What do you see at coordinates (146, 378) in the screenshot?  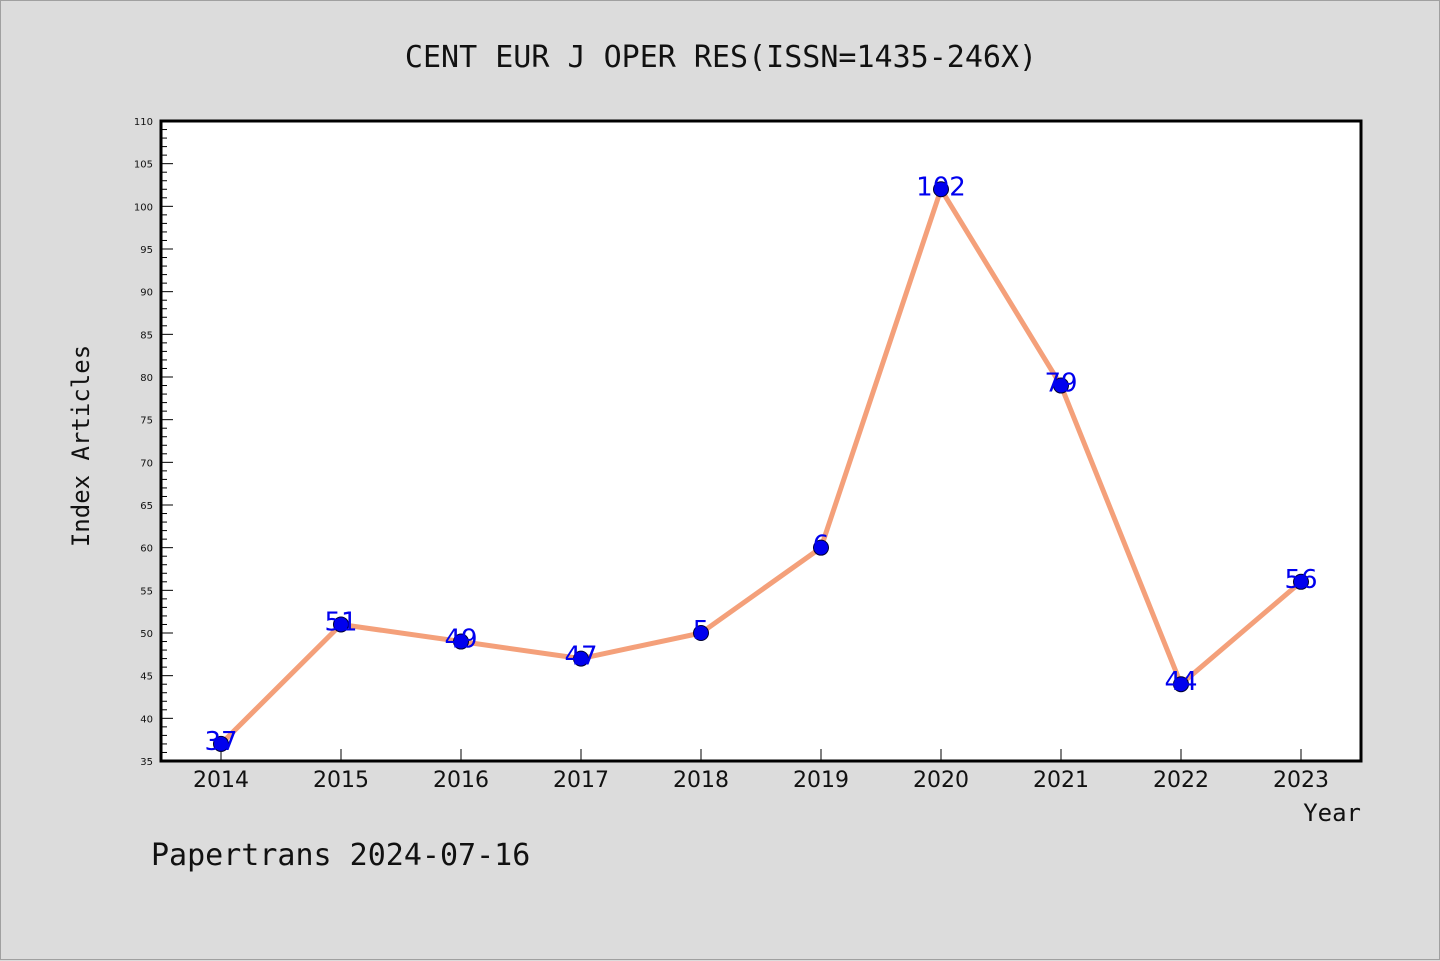 I see `y-tick-label: 80` at bounding box center [146, 378].